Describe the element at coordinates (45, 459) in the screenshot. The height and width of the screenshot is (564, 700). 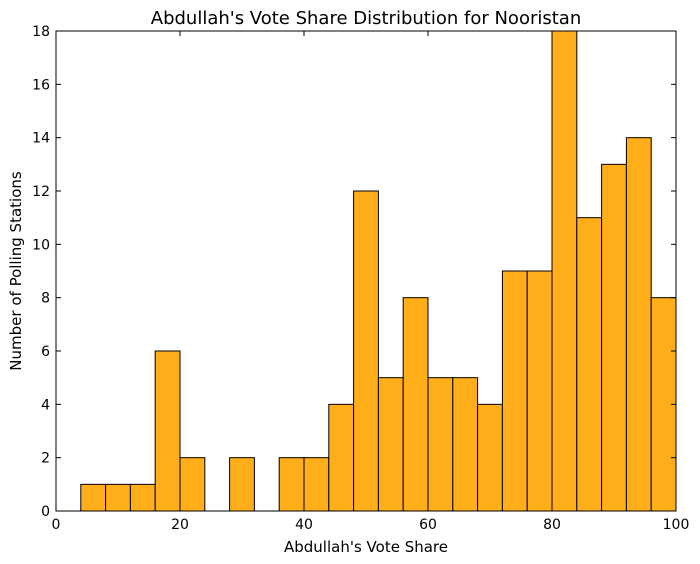
I see `y-tick-label: 2` at that location.